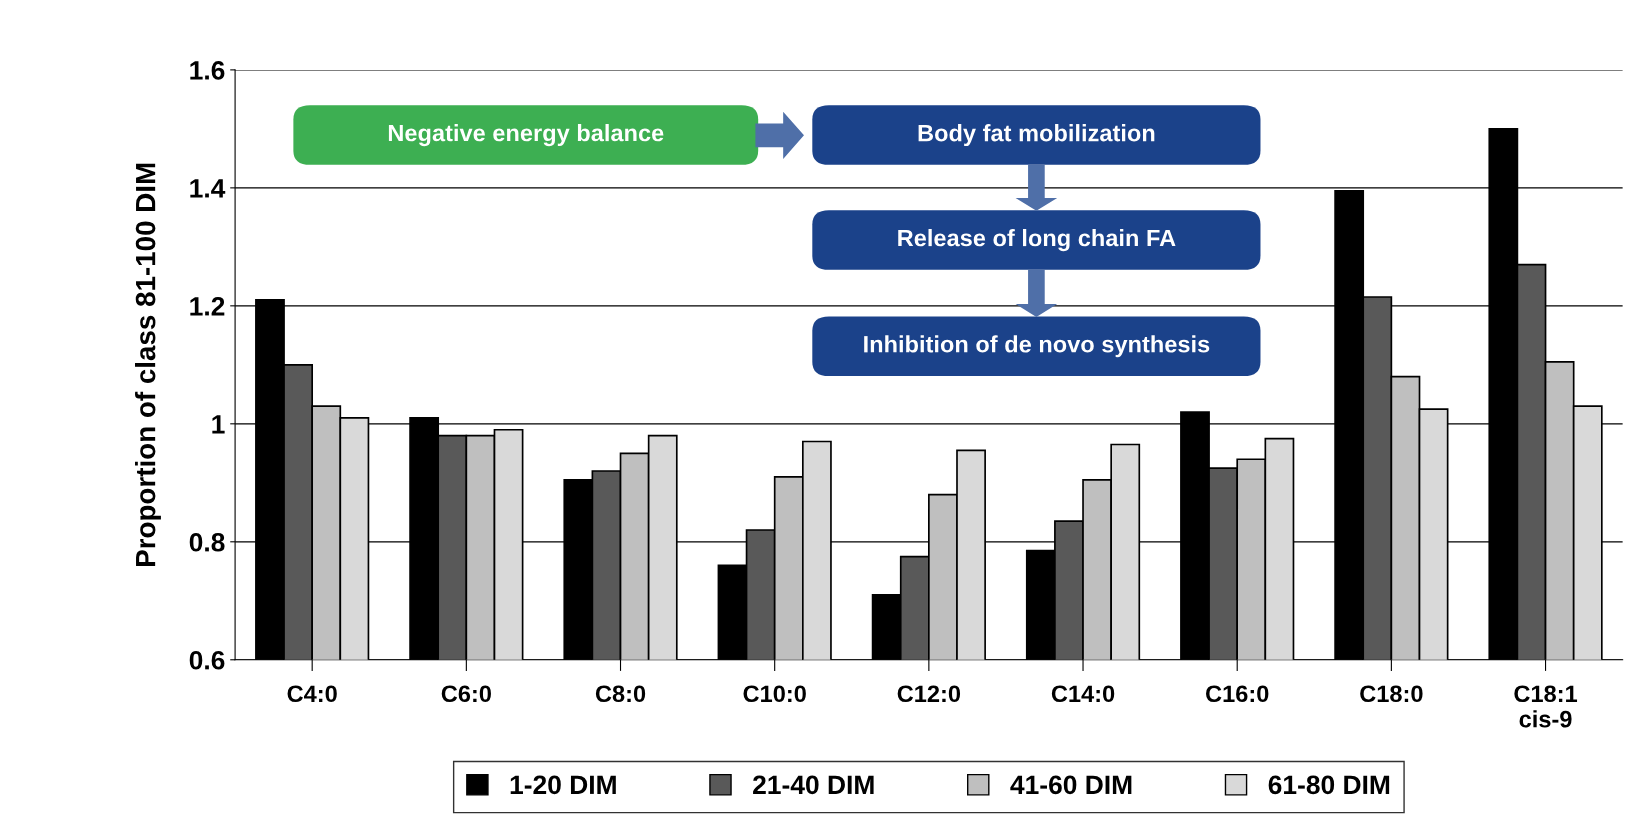  I want to click on annotation: Release of long chain FA, so click(1037, 240).